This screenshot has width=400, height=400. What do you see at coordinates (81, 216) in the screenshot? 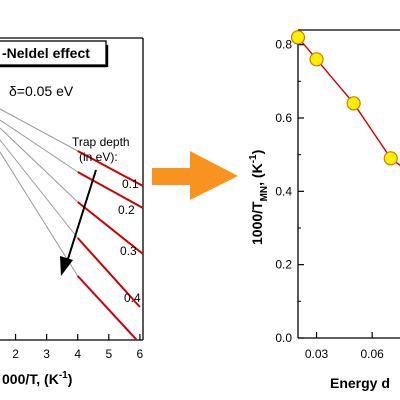
I see `trend-arrow-shaft` at bounding box center [81, 216].